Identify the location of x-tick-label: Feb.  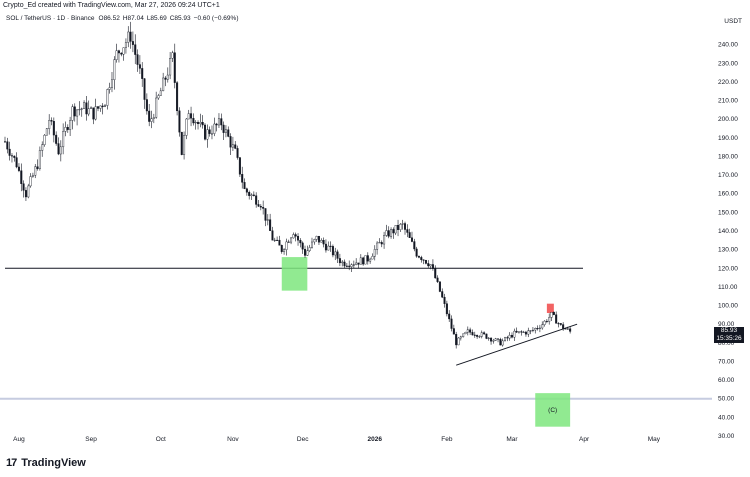
(447, 439).